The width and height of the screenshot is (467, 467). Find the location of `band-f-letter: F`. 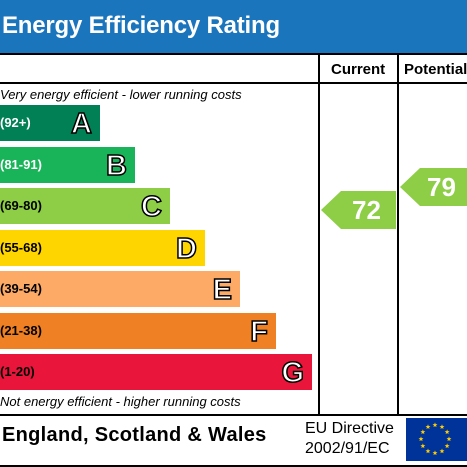

band-f-letter: F is located at coordinates (259, 332).